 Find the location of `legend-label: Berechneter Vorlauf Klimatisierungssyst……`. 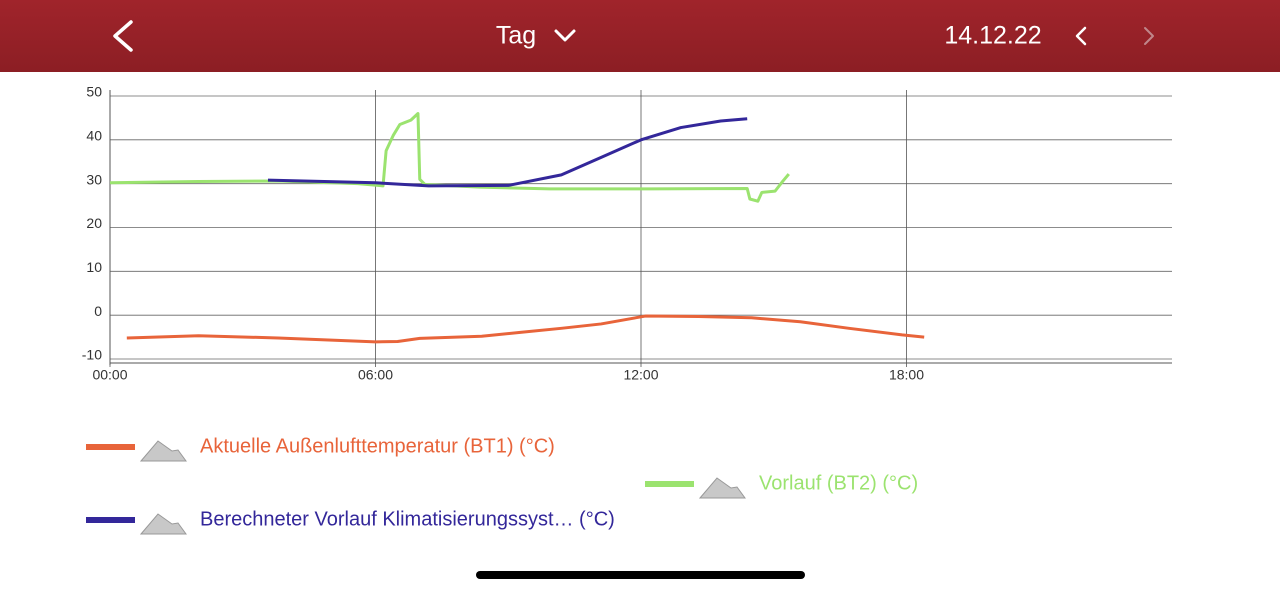

legend-label: Berechneter Vorlauf Klimatisierungssyst…… is located at coordinates (407, 519).